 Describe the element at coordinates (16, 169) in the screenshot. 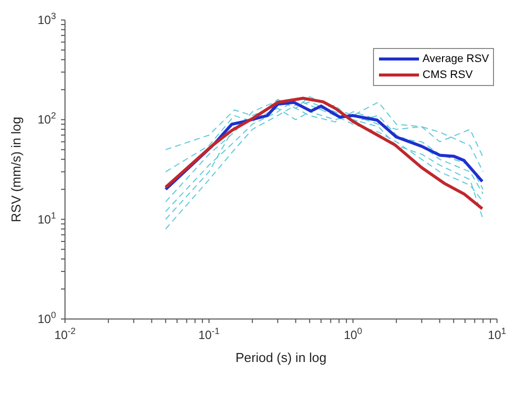

I see `y-axis-title: RSV (mm/s) in log` at that location.